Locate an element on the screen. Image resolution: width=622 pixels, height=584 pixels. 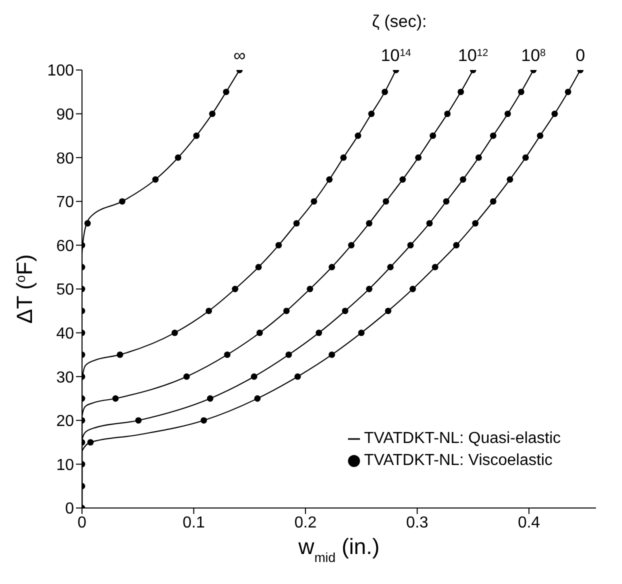
x-tick-label: 0.2 is located at coordinates (305, 523).